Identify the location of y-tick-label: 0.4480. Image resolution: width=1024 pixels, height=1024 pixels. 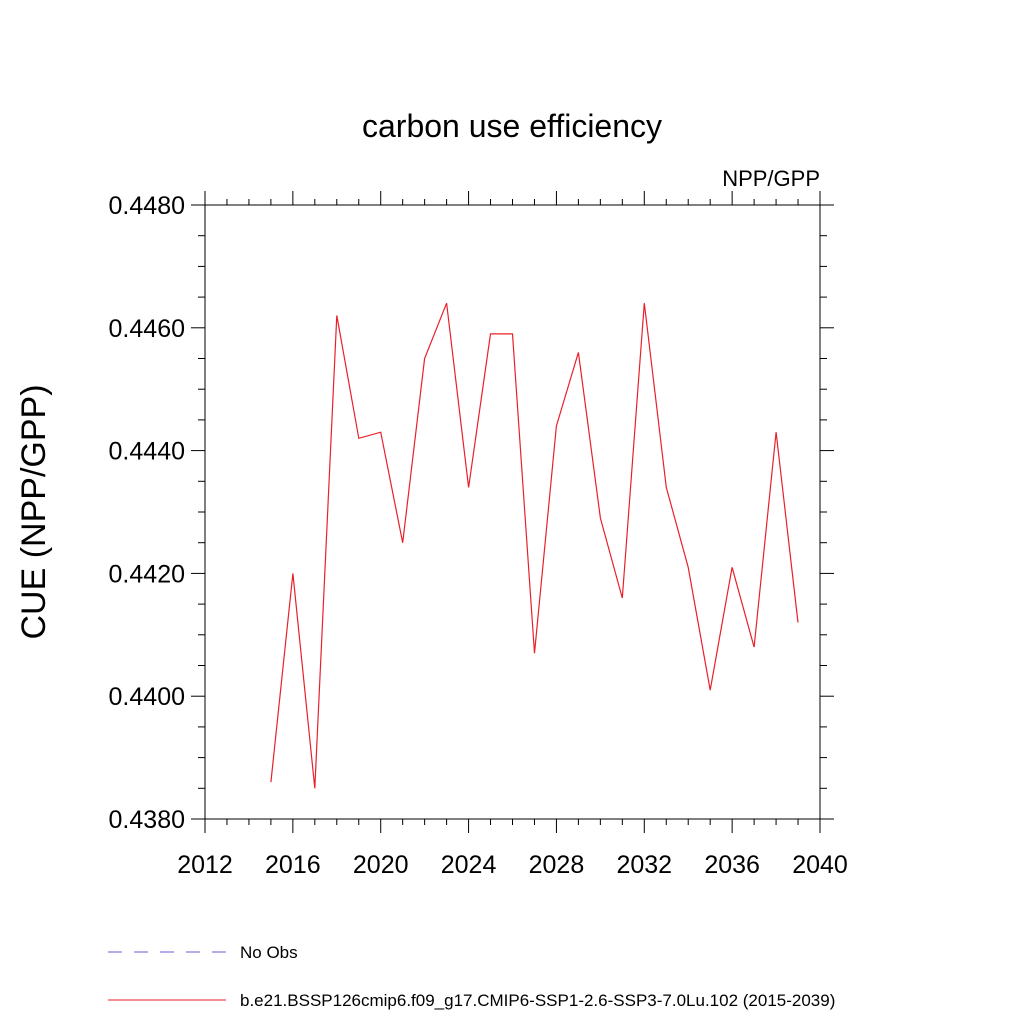
(147, 206).